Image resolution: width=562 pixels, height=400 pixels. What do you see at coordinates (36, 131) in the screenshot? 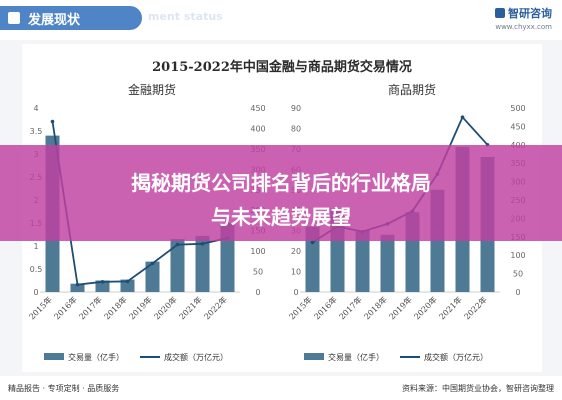
I see `left-axis-tick: 3.5` at bounding box center [36, 131].